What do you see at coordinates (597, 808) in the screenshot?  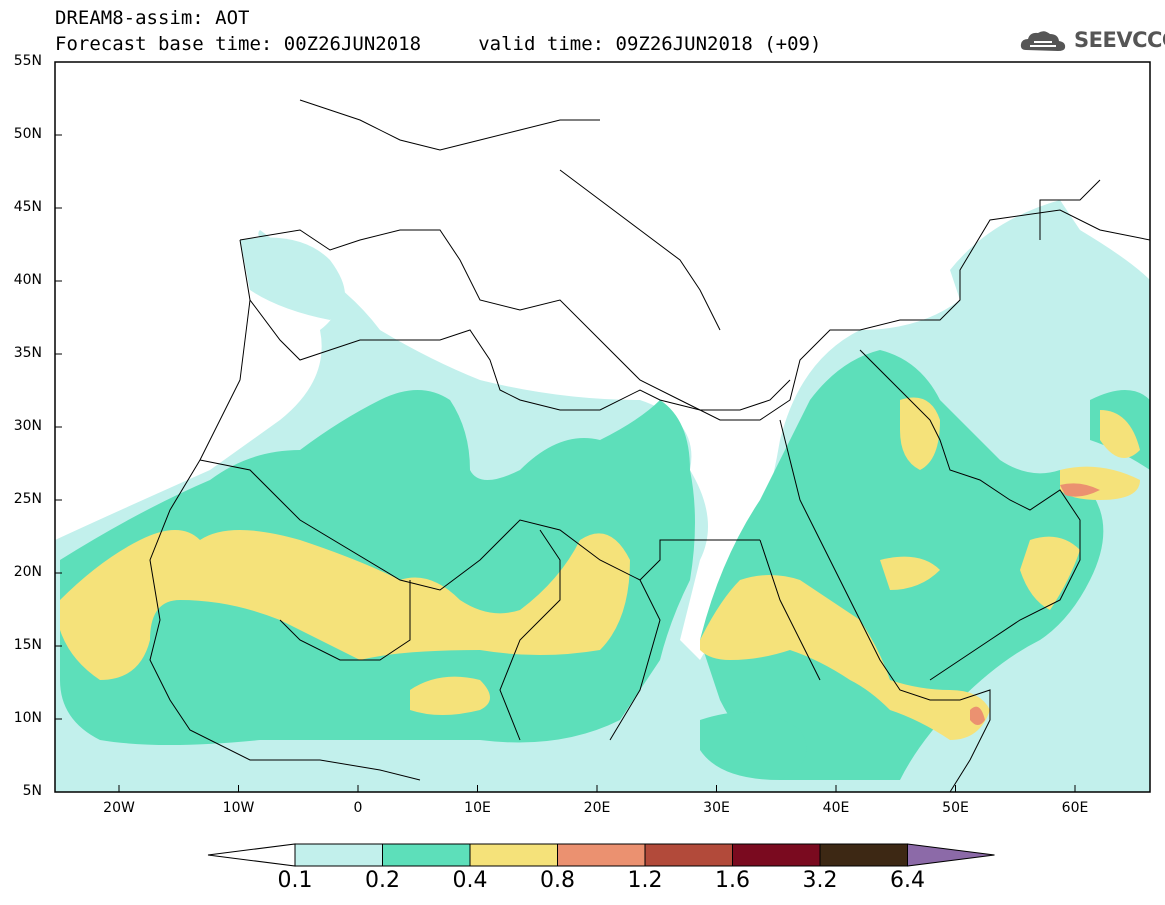 I see `lon-label: 20E` at bounding box center [597, 808].